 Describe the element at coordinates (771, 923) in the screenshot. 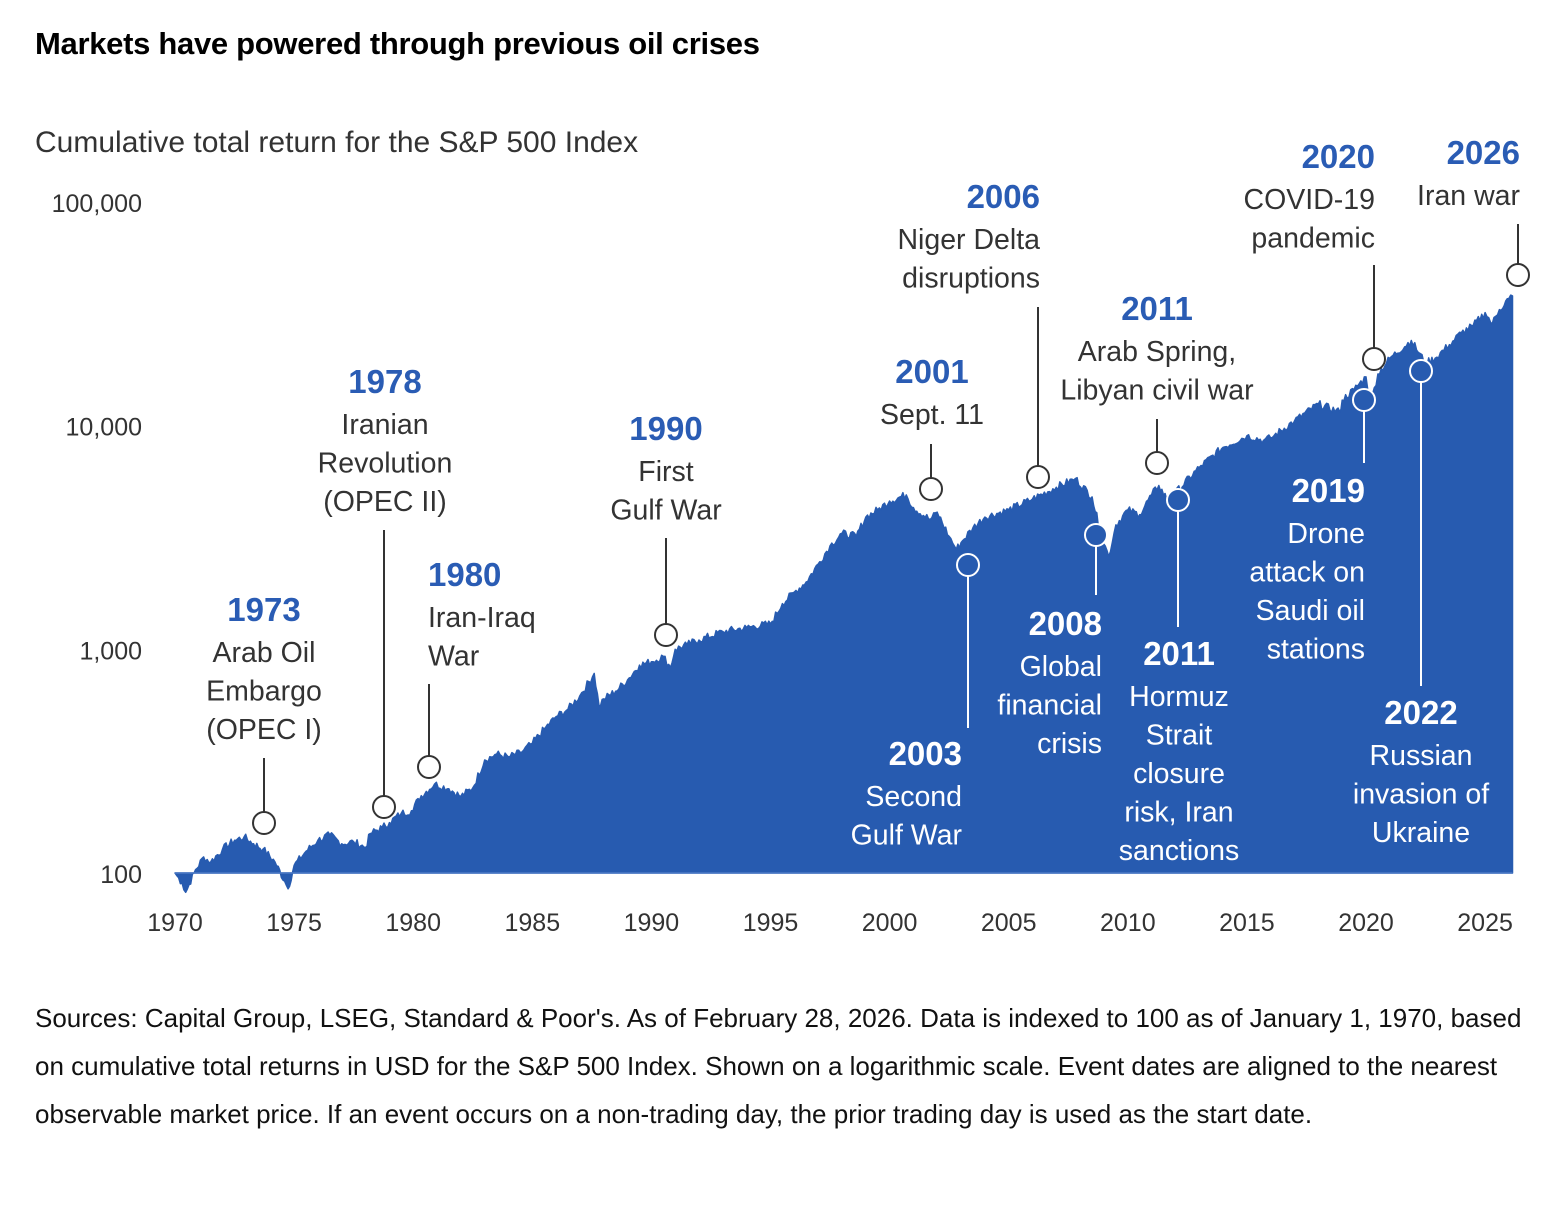

I see `x-tick-label: 1995` at that location.